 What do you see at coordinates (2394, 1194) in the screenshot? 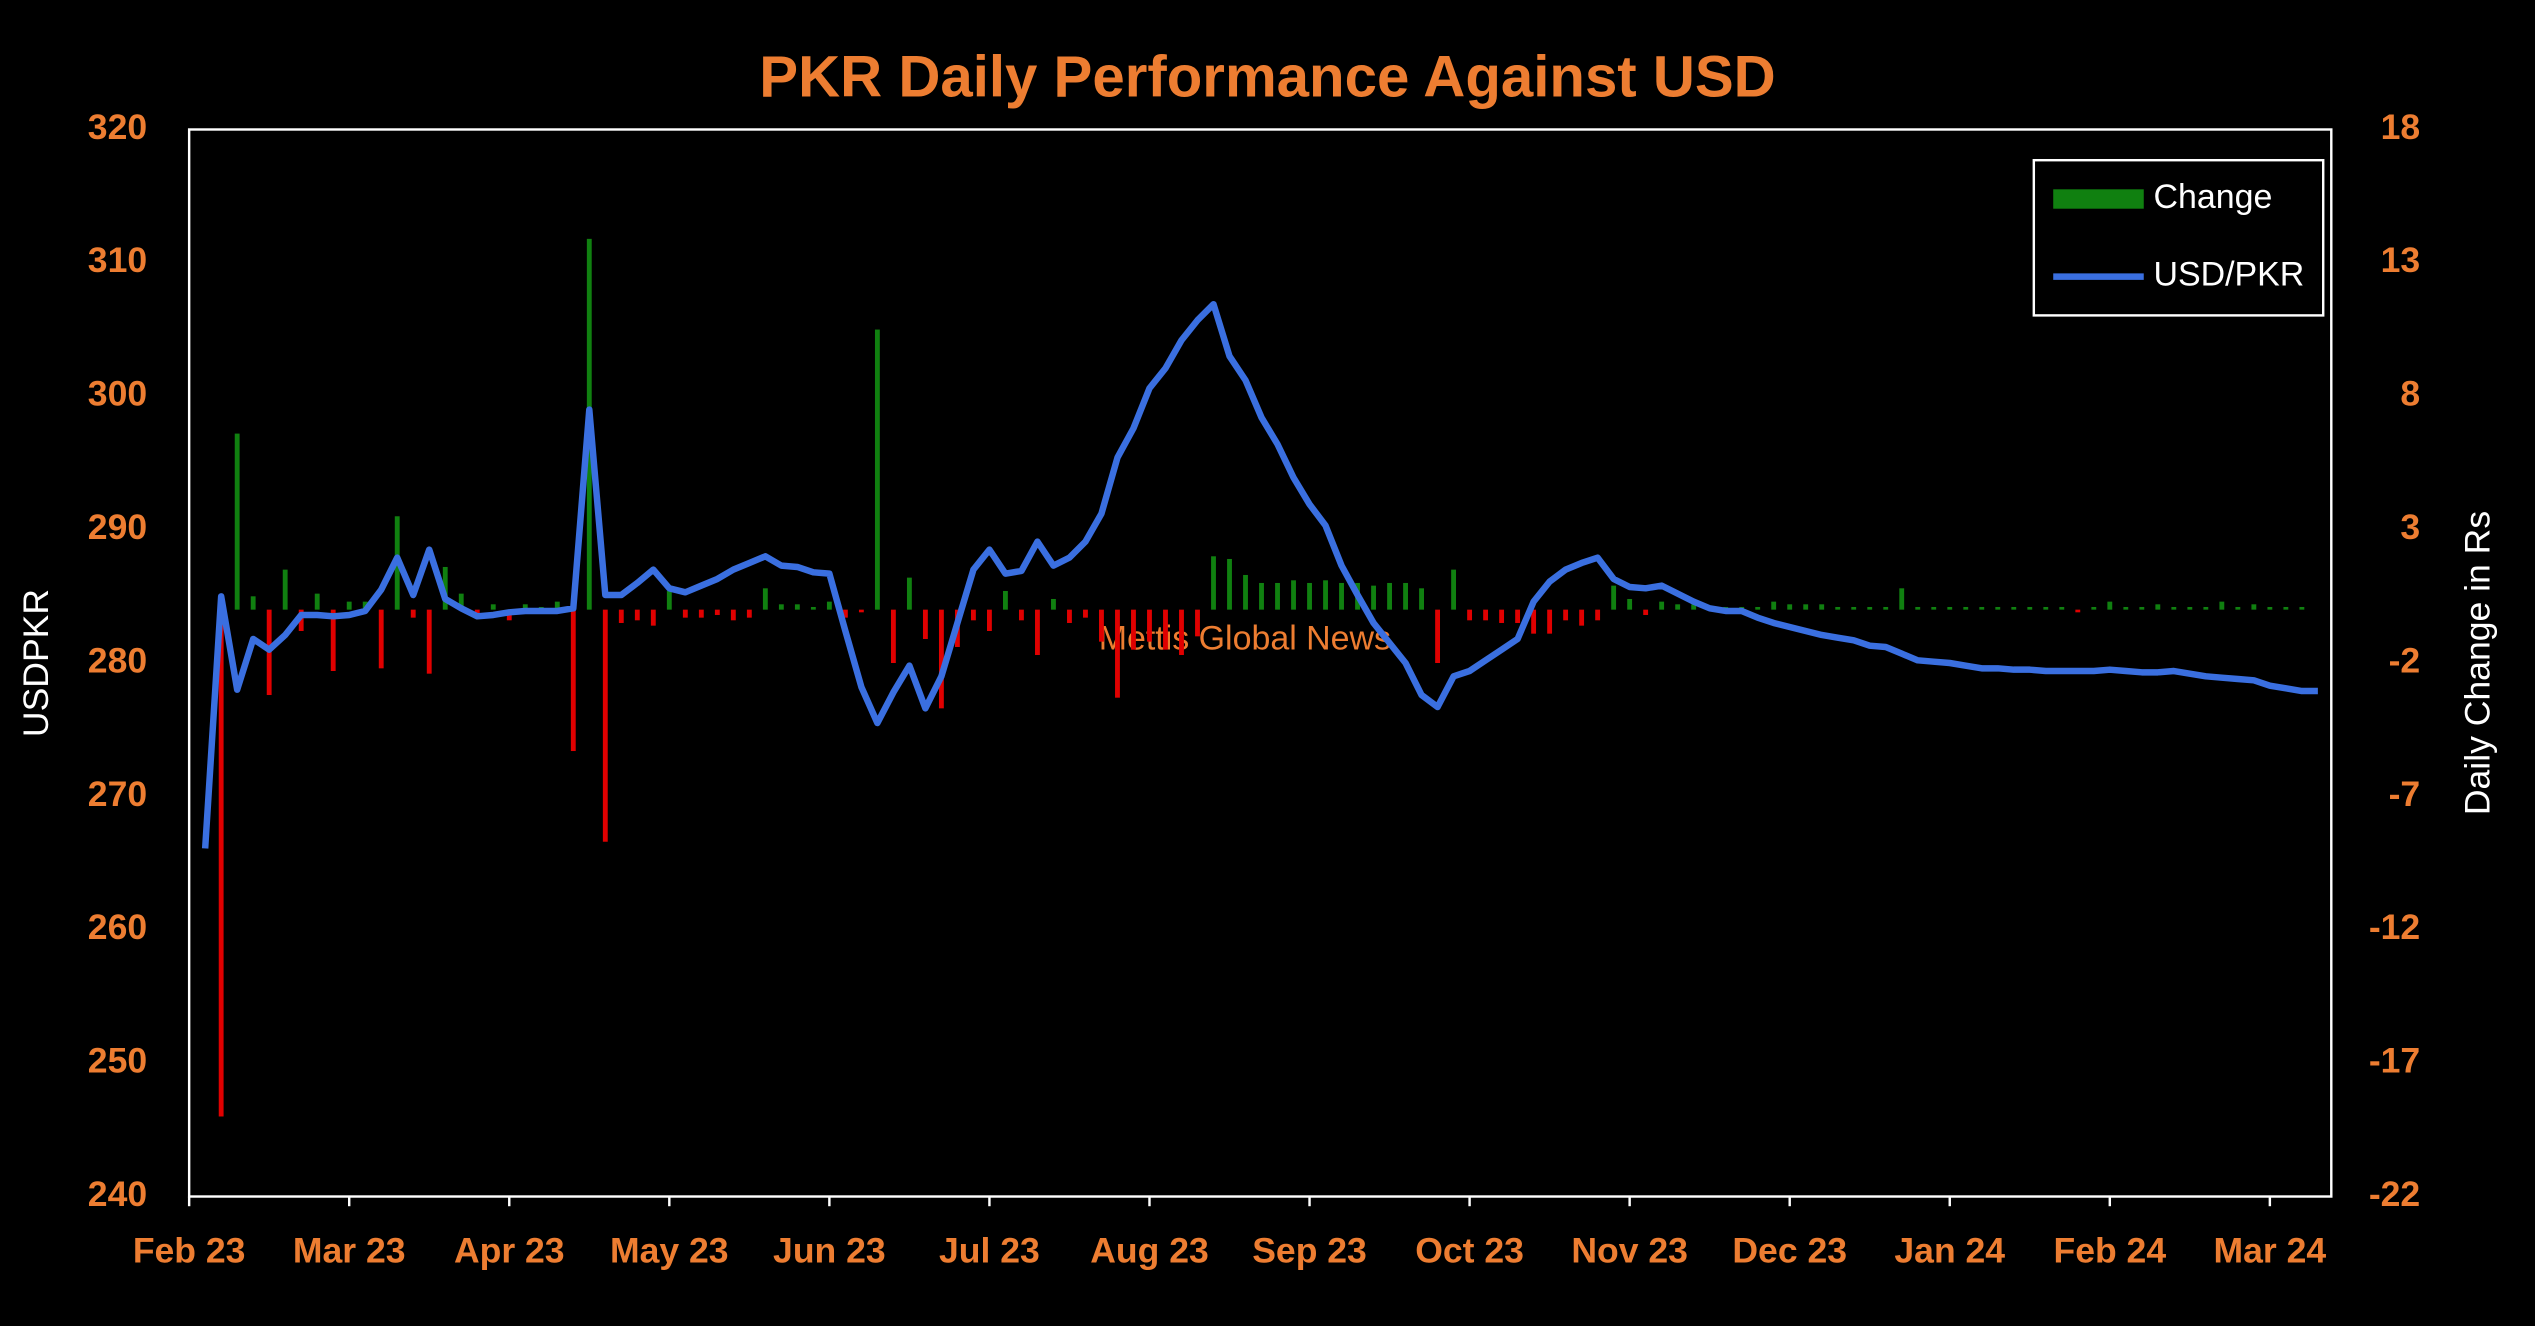
I see `y2-tick-label: -22` at bounding box center [2394, 1194].